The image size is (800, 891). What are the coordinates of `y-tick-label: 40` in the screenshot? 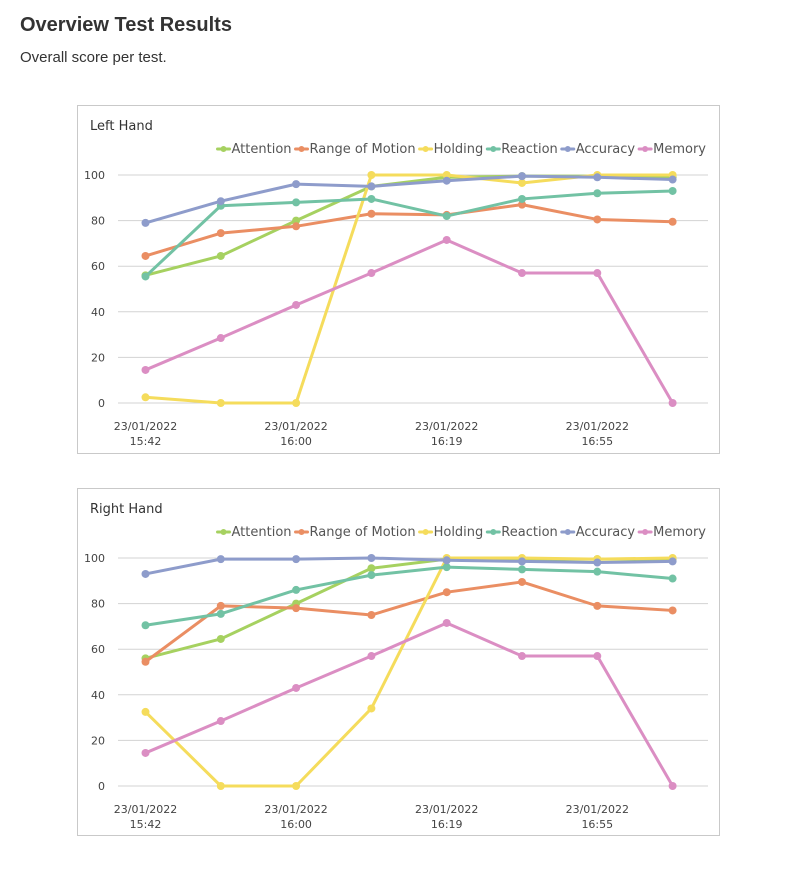 It's located at (98, 695).